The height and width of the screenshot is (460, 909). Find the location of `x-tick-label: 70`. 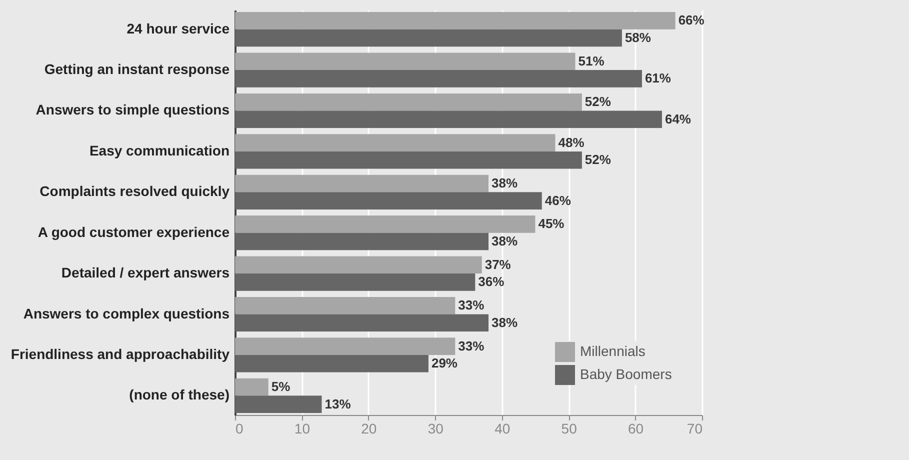

x-tick-label: 70 is located at coordinates (694, 428).